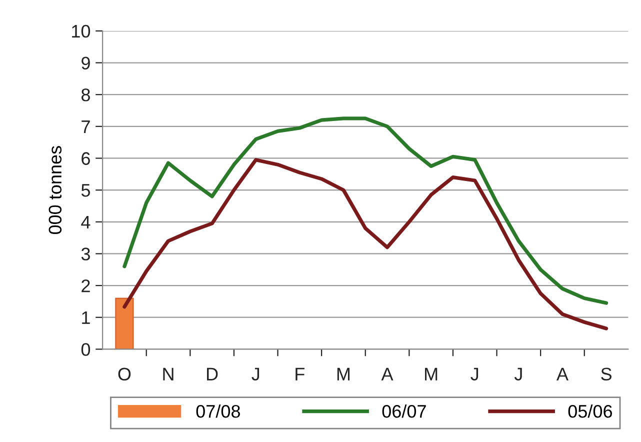 This screenshot has height=442, width=641. Describe the element at coordinates (85, 254) in the screenshot. I see `y-tick-label: 3` at that location.